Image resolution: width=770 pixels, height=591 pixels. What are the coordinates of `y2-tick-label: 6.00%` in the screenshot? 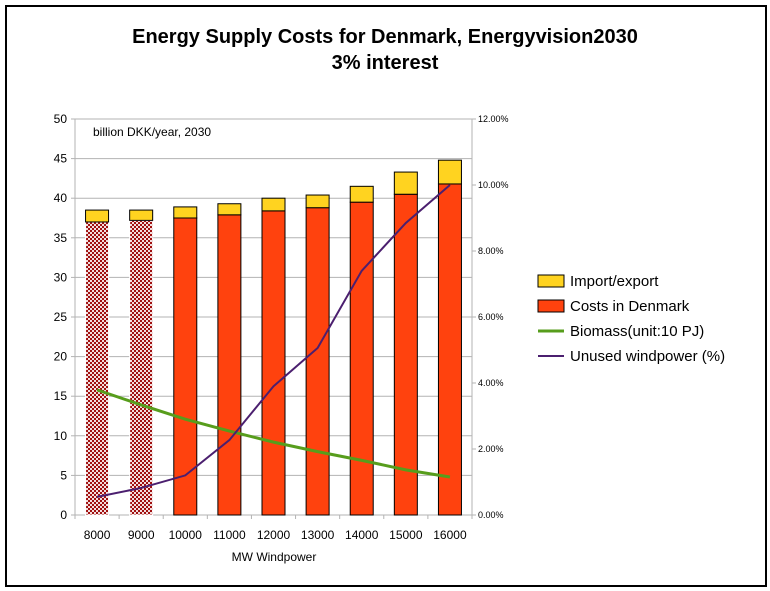 It's located at (491, 317).